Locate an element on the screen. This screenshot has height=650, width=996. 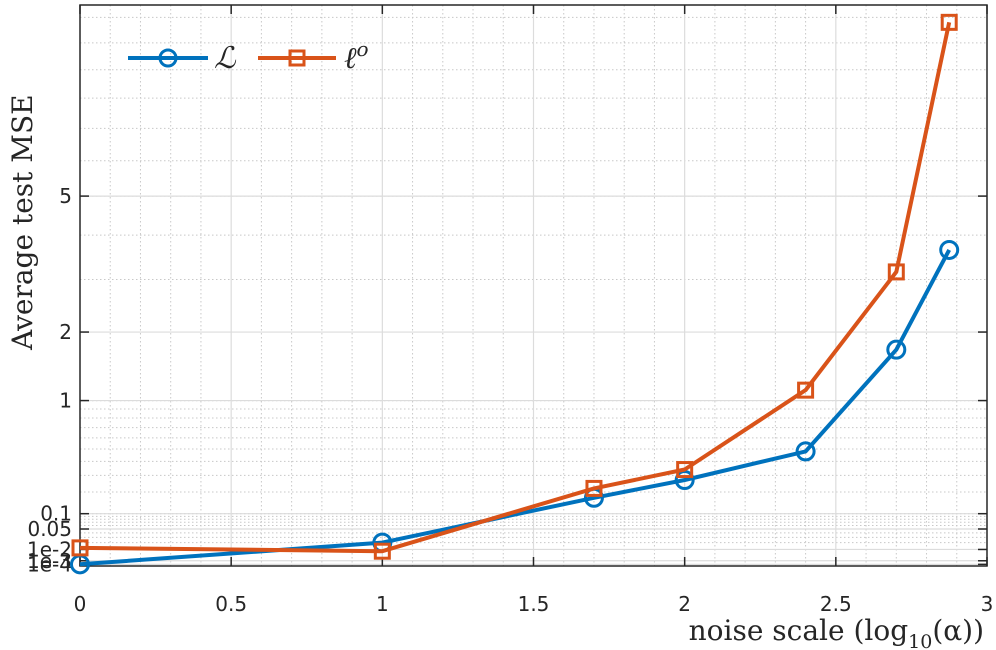
x-axis-label: noise scale (log10(α)) is located at coordinates (836, 632).